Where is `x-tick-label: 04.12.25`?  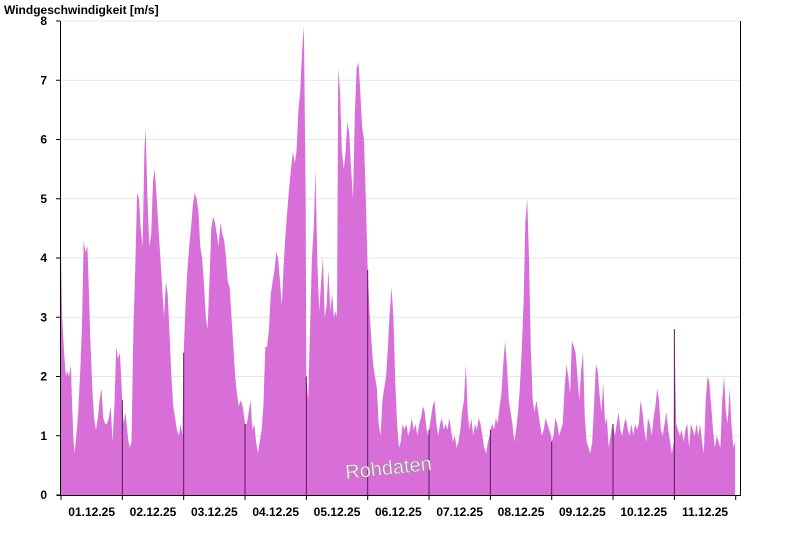
x-tick-label: 04.12.25 is located at coordinates (275, 512).